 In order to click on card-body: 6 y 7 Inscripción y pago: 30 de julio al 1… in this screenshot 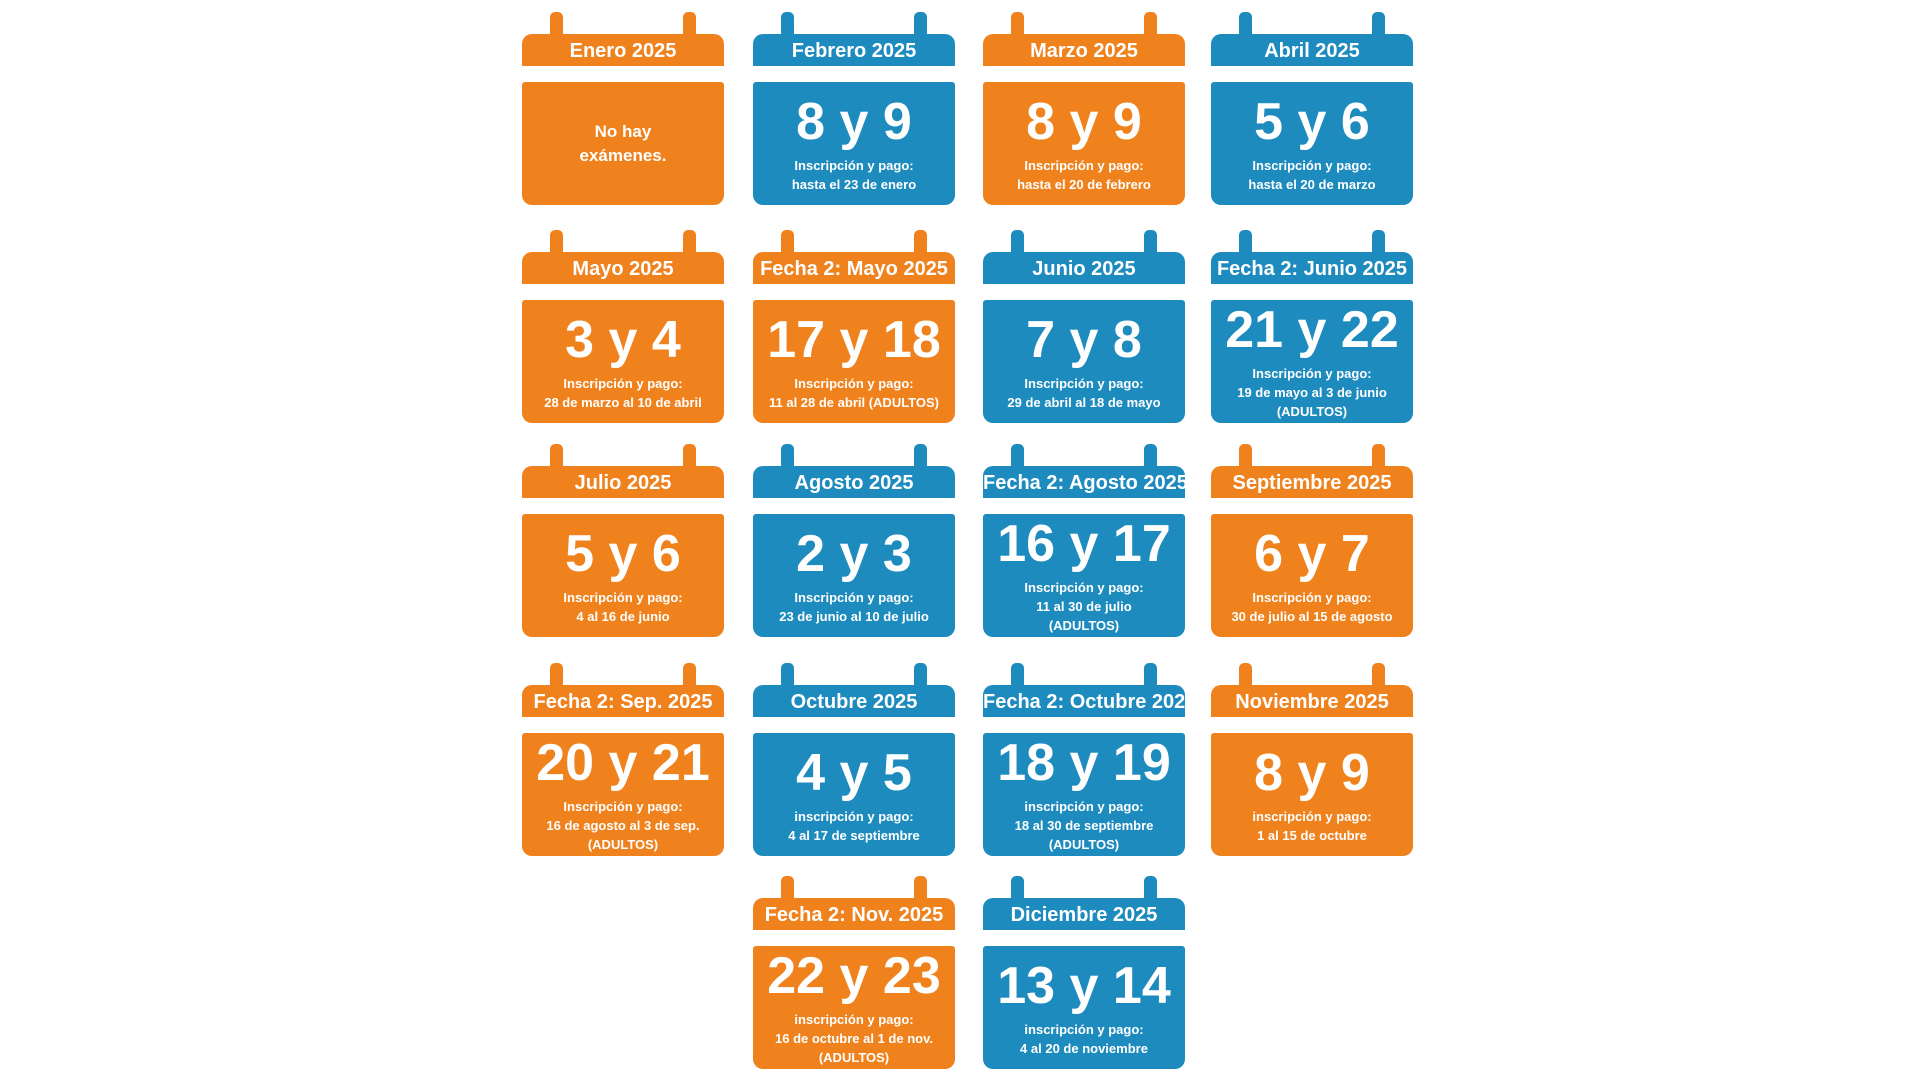, I will do `click(1312, 575)`.